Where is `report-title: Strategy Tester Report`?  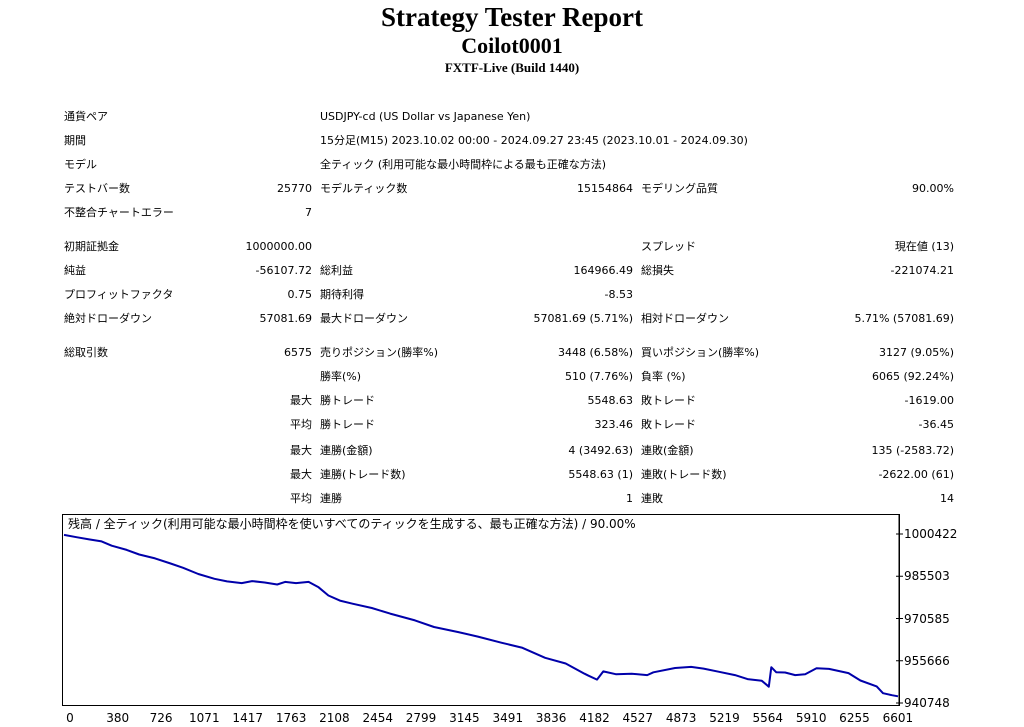 report-title: Strategy Tester Report is located at coordinates (512, 17).